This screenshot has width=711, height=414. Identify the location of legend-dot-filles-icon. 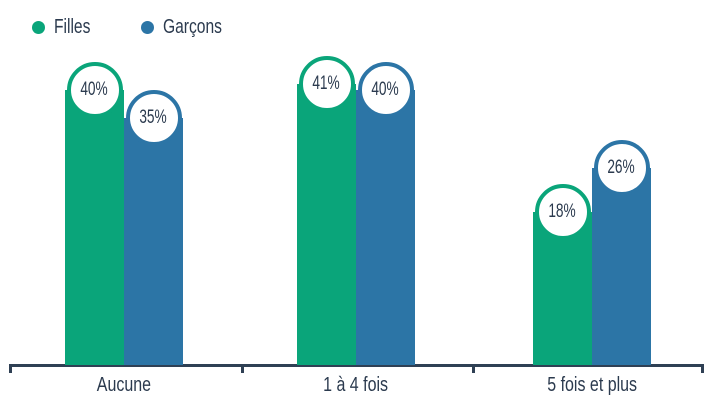
(38, 27).